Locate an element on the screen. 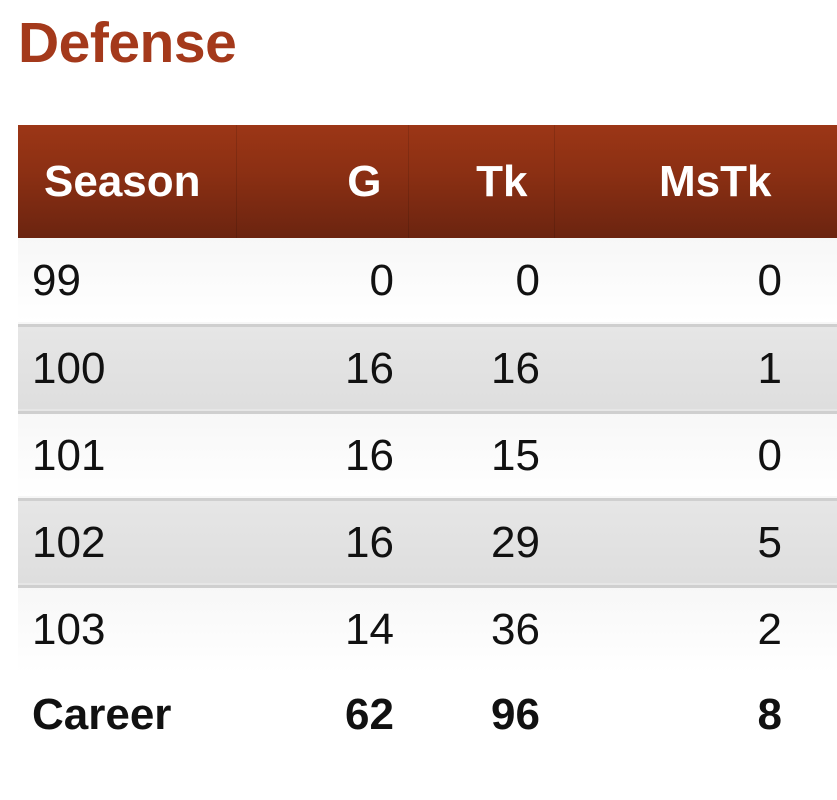  table-row: 99 0 0 0 is located at coordinates (427, 281).